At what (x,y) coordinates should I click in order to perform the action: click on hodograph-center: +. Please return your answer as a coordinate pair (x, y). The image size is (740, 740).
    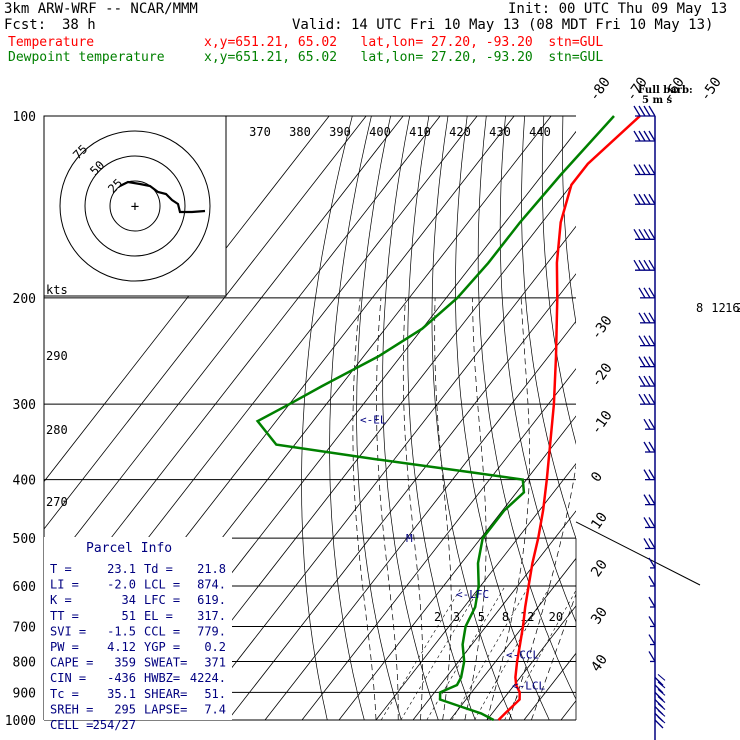
    Looking at the image, I should click on (135, 207).